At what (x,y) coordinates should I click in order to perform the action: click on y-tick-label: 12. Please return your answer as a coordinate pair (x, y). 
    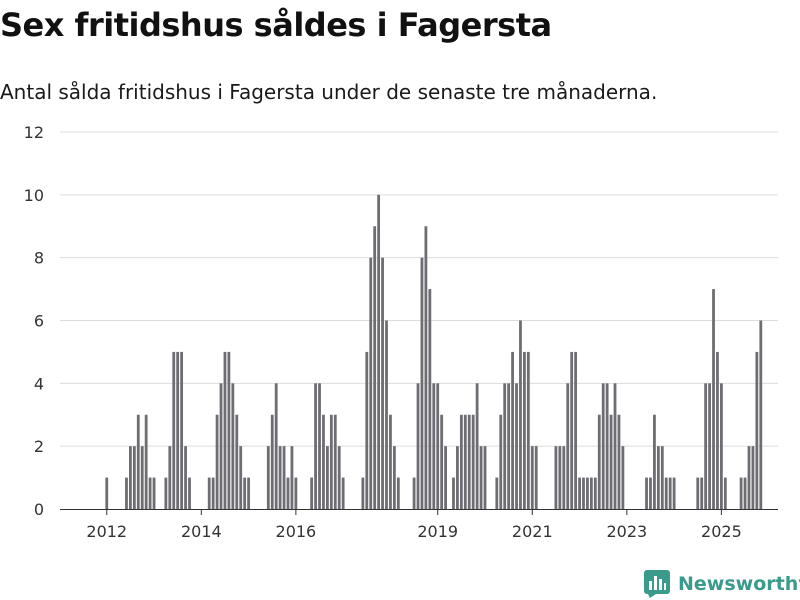
    Looking at the image, I should click on (34, 132).